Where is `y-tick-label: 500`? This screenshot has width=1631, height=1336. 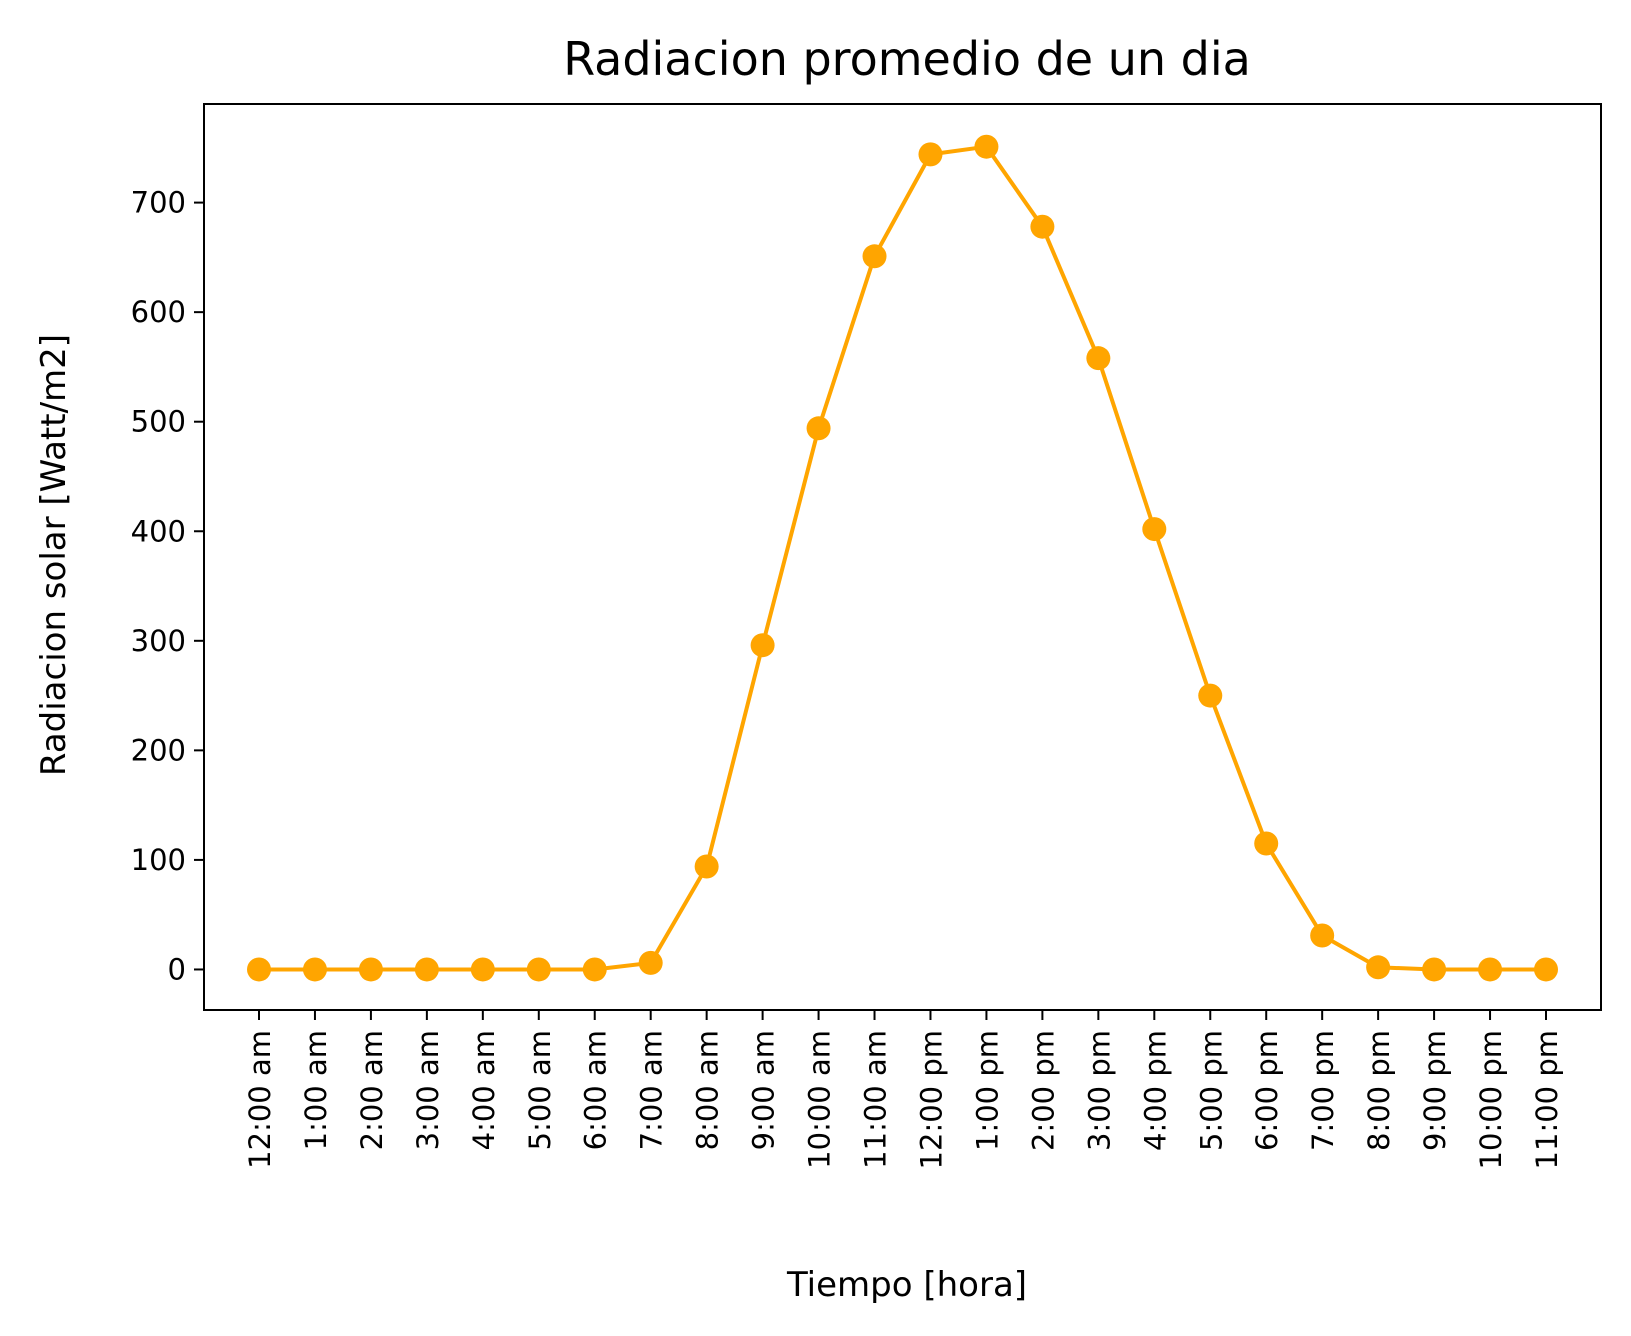
y-tick-label: 500 is located at coordinates (158, 422).